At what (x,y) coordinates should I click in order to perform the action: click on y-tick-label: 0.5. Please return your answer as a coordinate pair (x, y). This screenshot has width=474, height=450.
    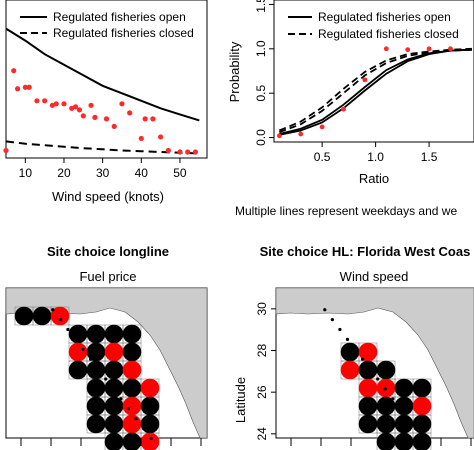
    Looking at the image, I should click on (261, 93).